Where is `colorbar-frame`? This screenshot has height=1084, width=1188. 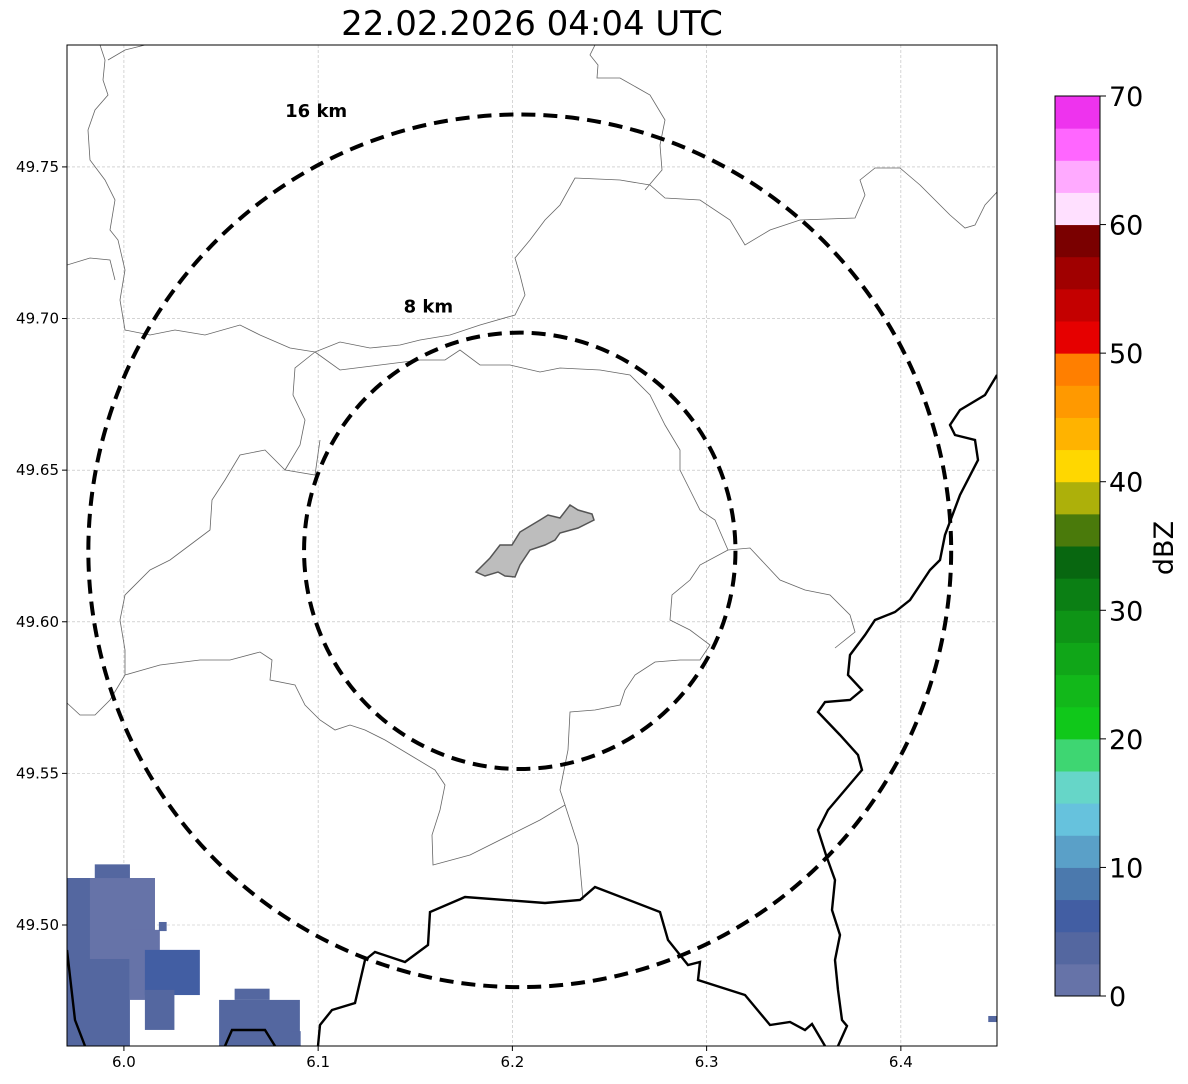
colorbar-frame is located at coordinates (1077, 546).